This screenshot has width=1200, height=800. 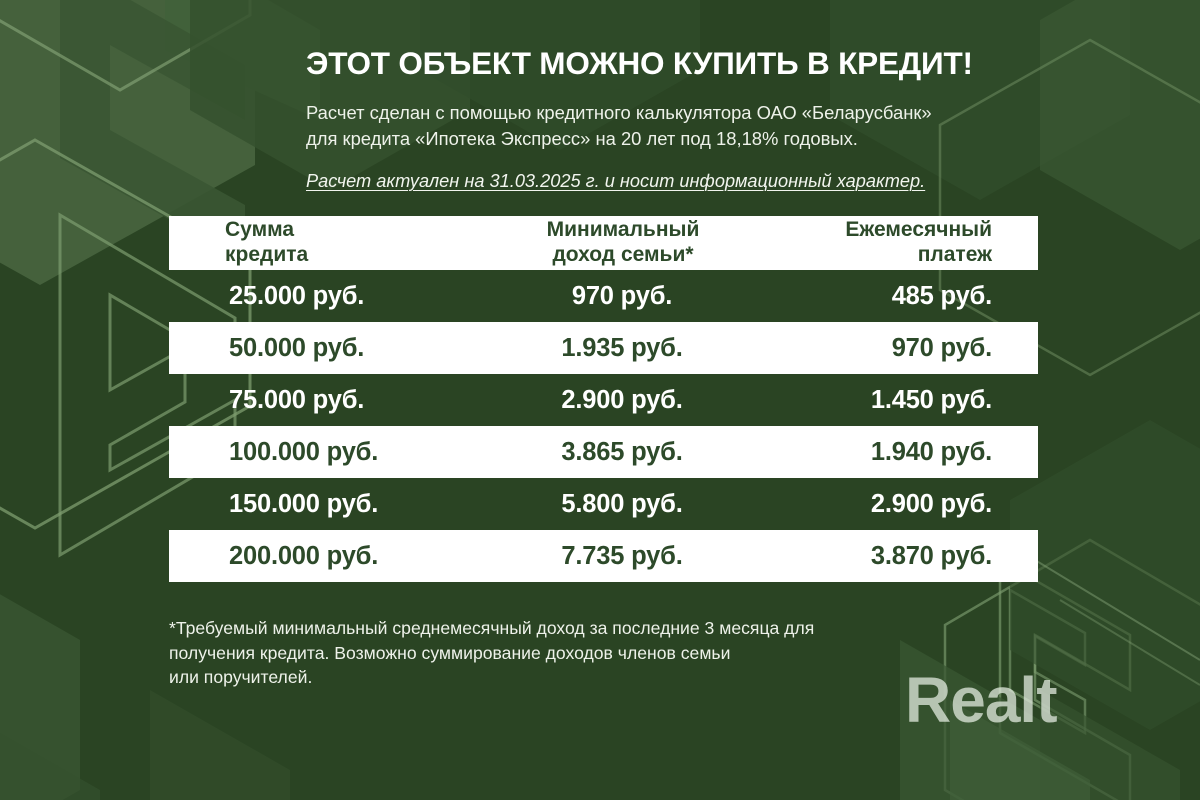 What do you see at coordinates (324, 243) in the screenshot?
I see `column-header-loan-amount: Сумма кредита` at bounding box center [324, 243].